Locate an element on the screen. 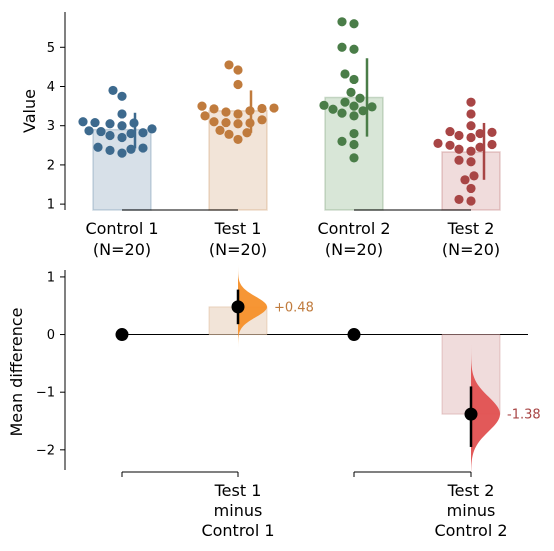 Image resolution: width=554 pixels, height=551 pixels. y-axis-title: Mean difference is located at coordinates (16, 372).